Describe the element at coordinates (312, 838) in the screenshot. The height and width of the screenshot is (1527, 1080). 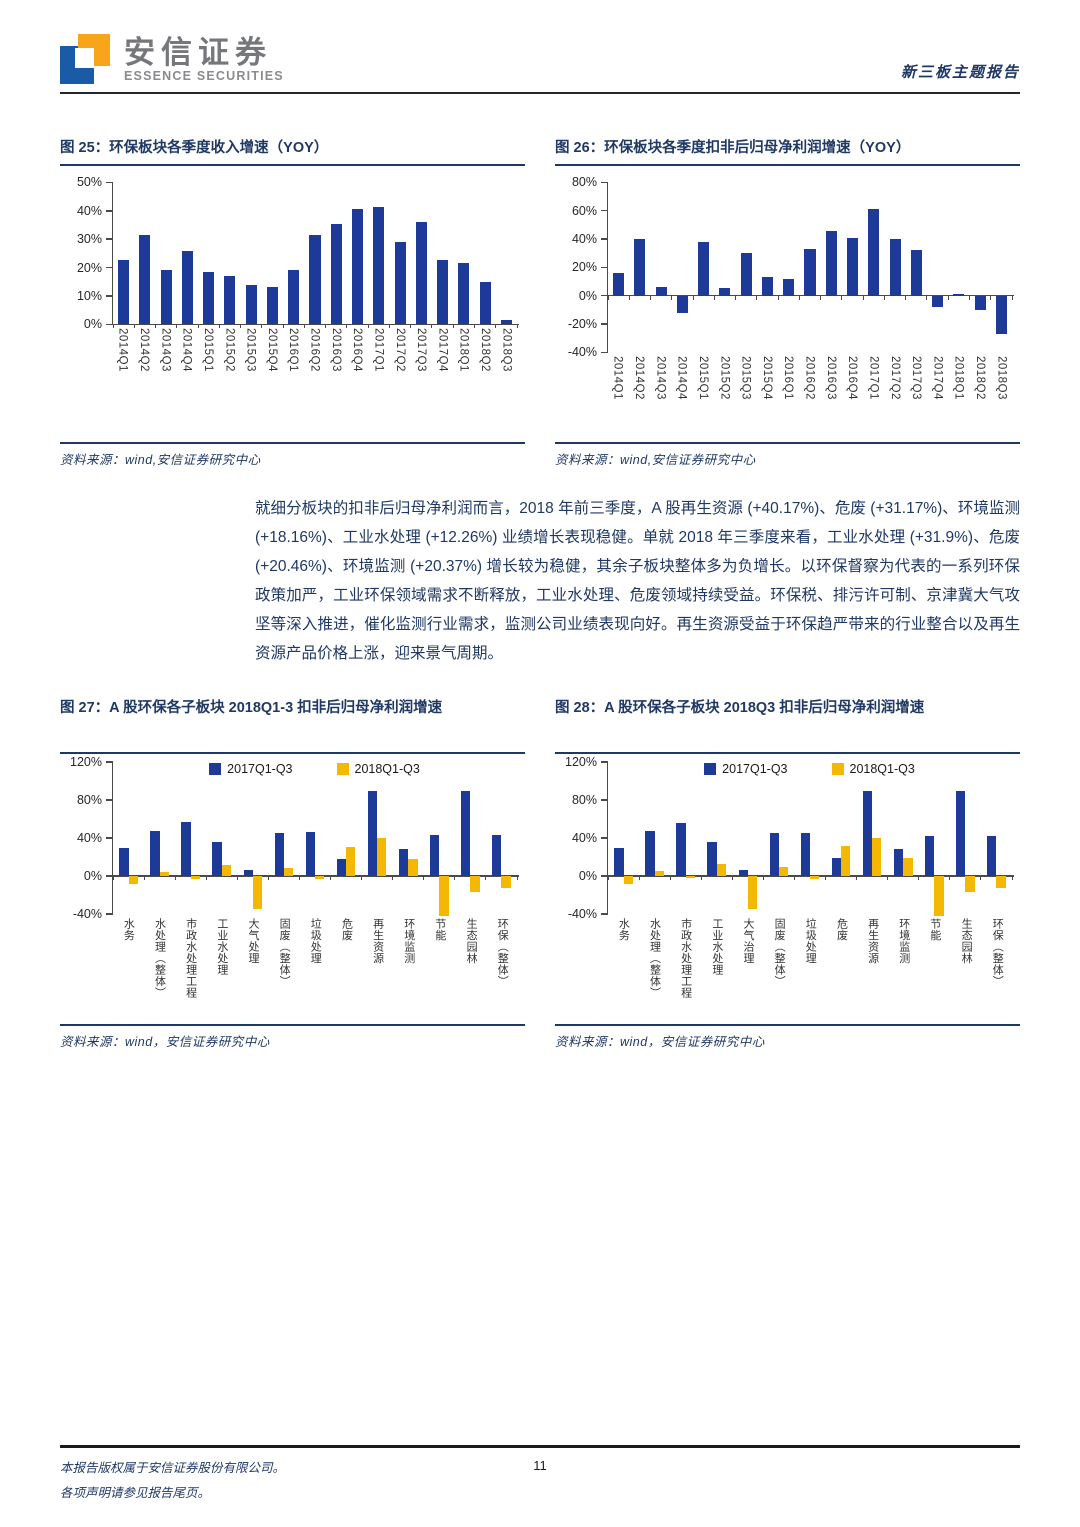
I see `plot-area` at that location.